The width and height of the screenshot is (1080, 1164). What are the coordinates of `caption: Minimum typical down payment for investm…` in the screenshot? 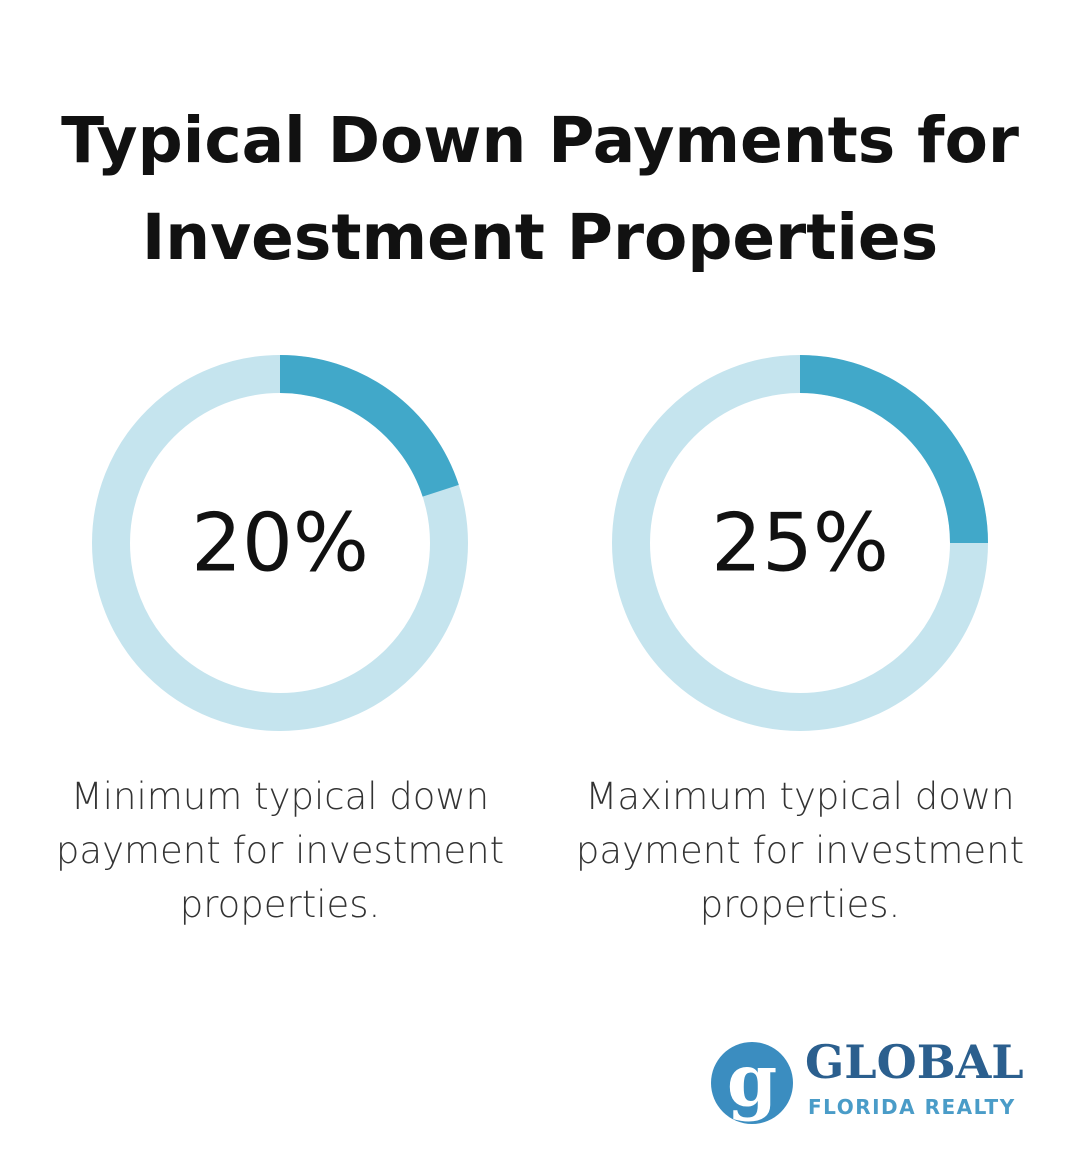 It's located at (280, 850).